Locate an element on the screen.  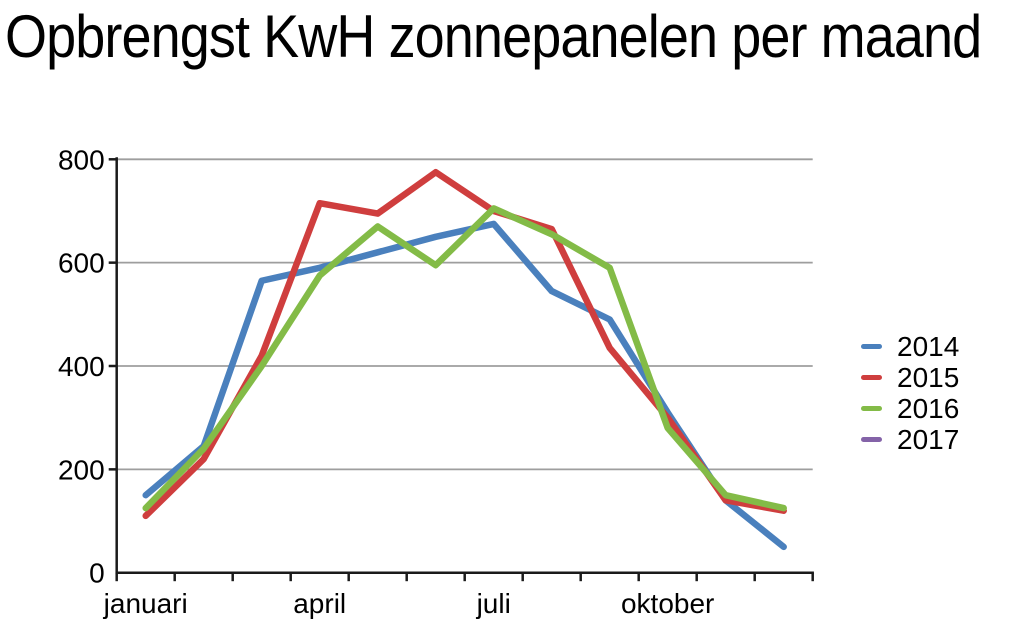
legend-swatch-2014 is located at coordinates (871, 346).